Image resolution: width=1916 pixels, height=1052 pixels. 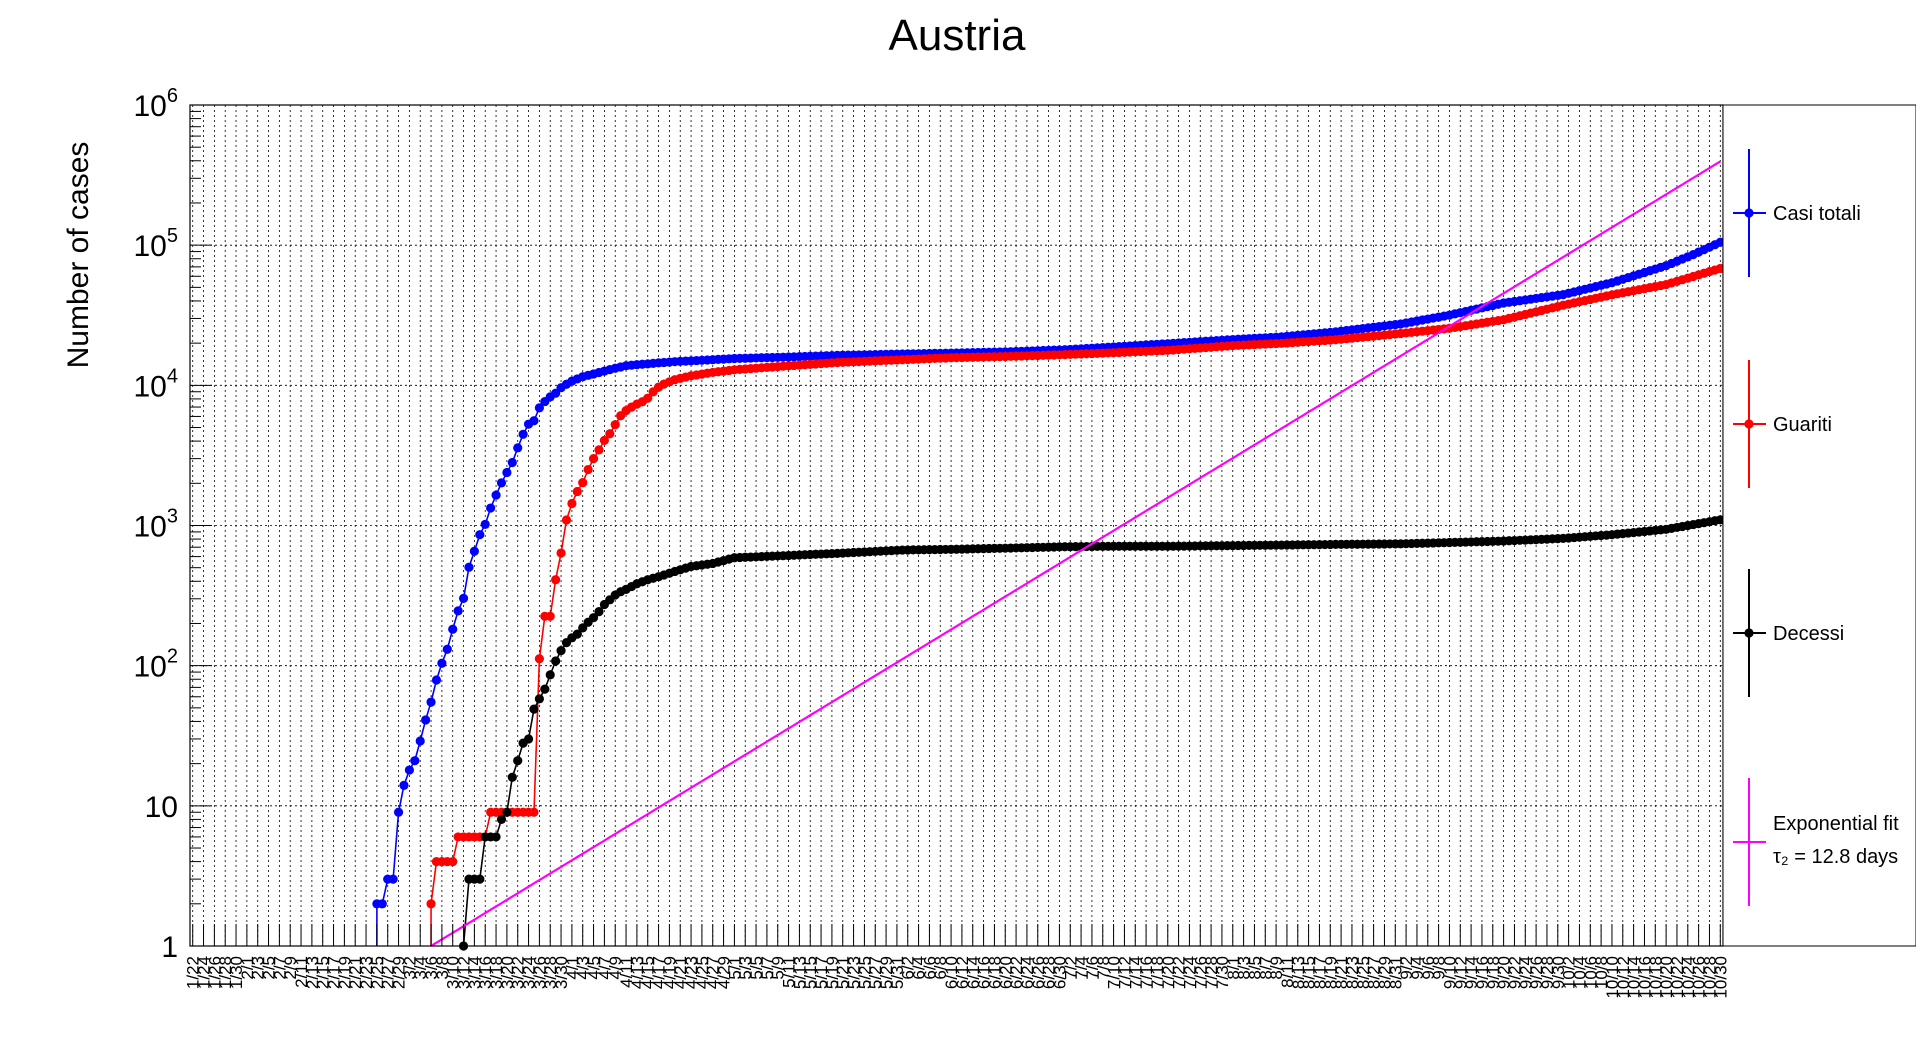 What do you see at coordinates (214, 972) in the screenshot?
I see `x-tick-label: 1/26` at bounding box center [214, 972].